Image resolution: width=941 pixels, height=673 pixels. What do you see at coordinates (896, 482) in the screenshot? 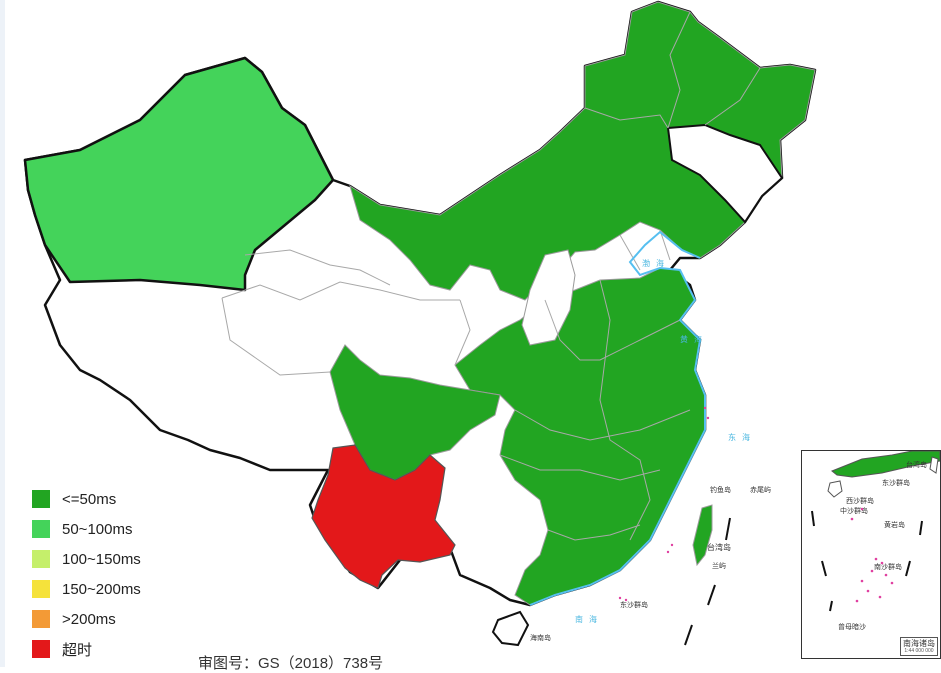
I see `inset-label-dongsha: 东沙群岛` at bounding box center [896, 482].